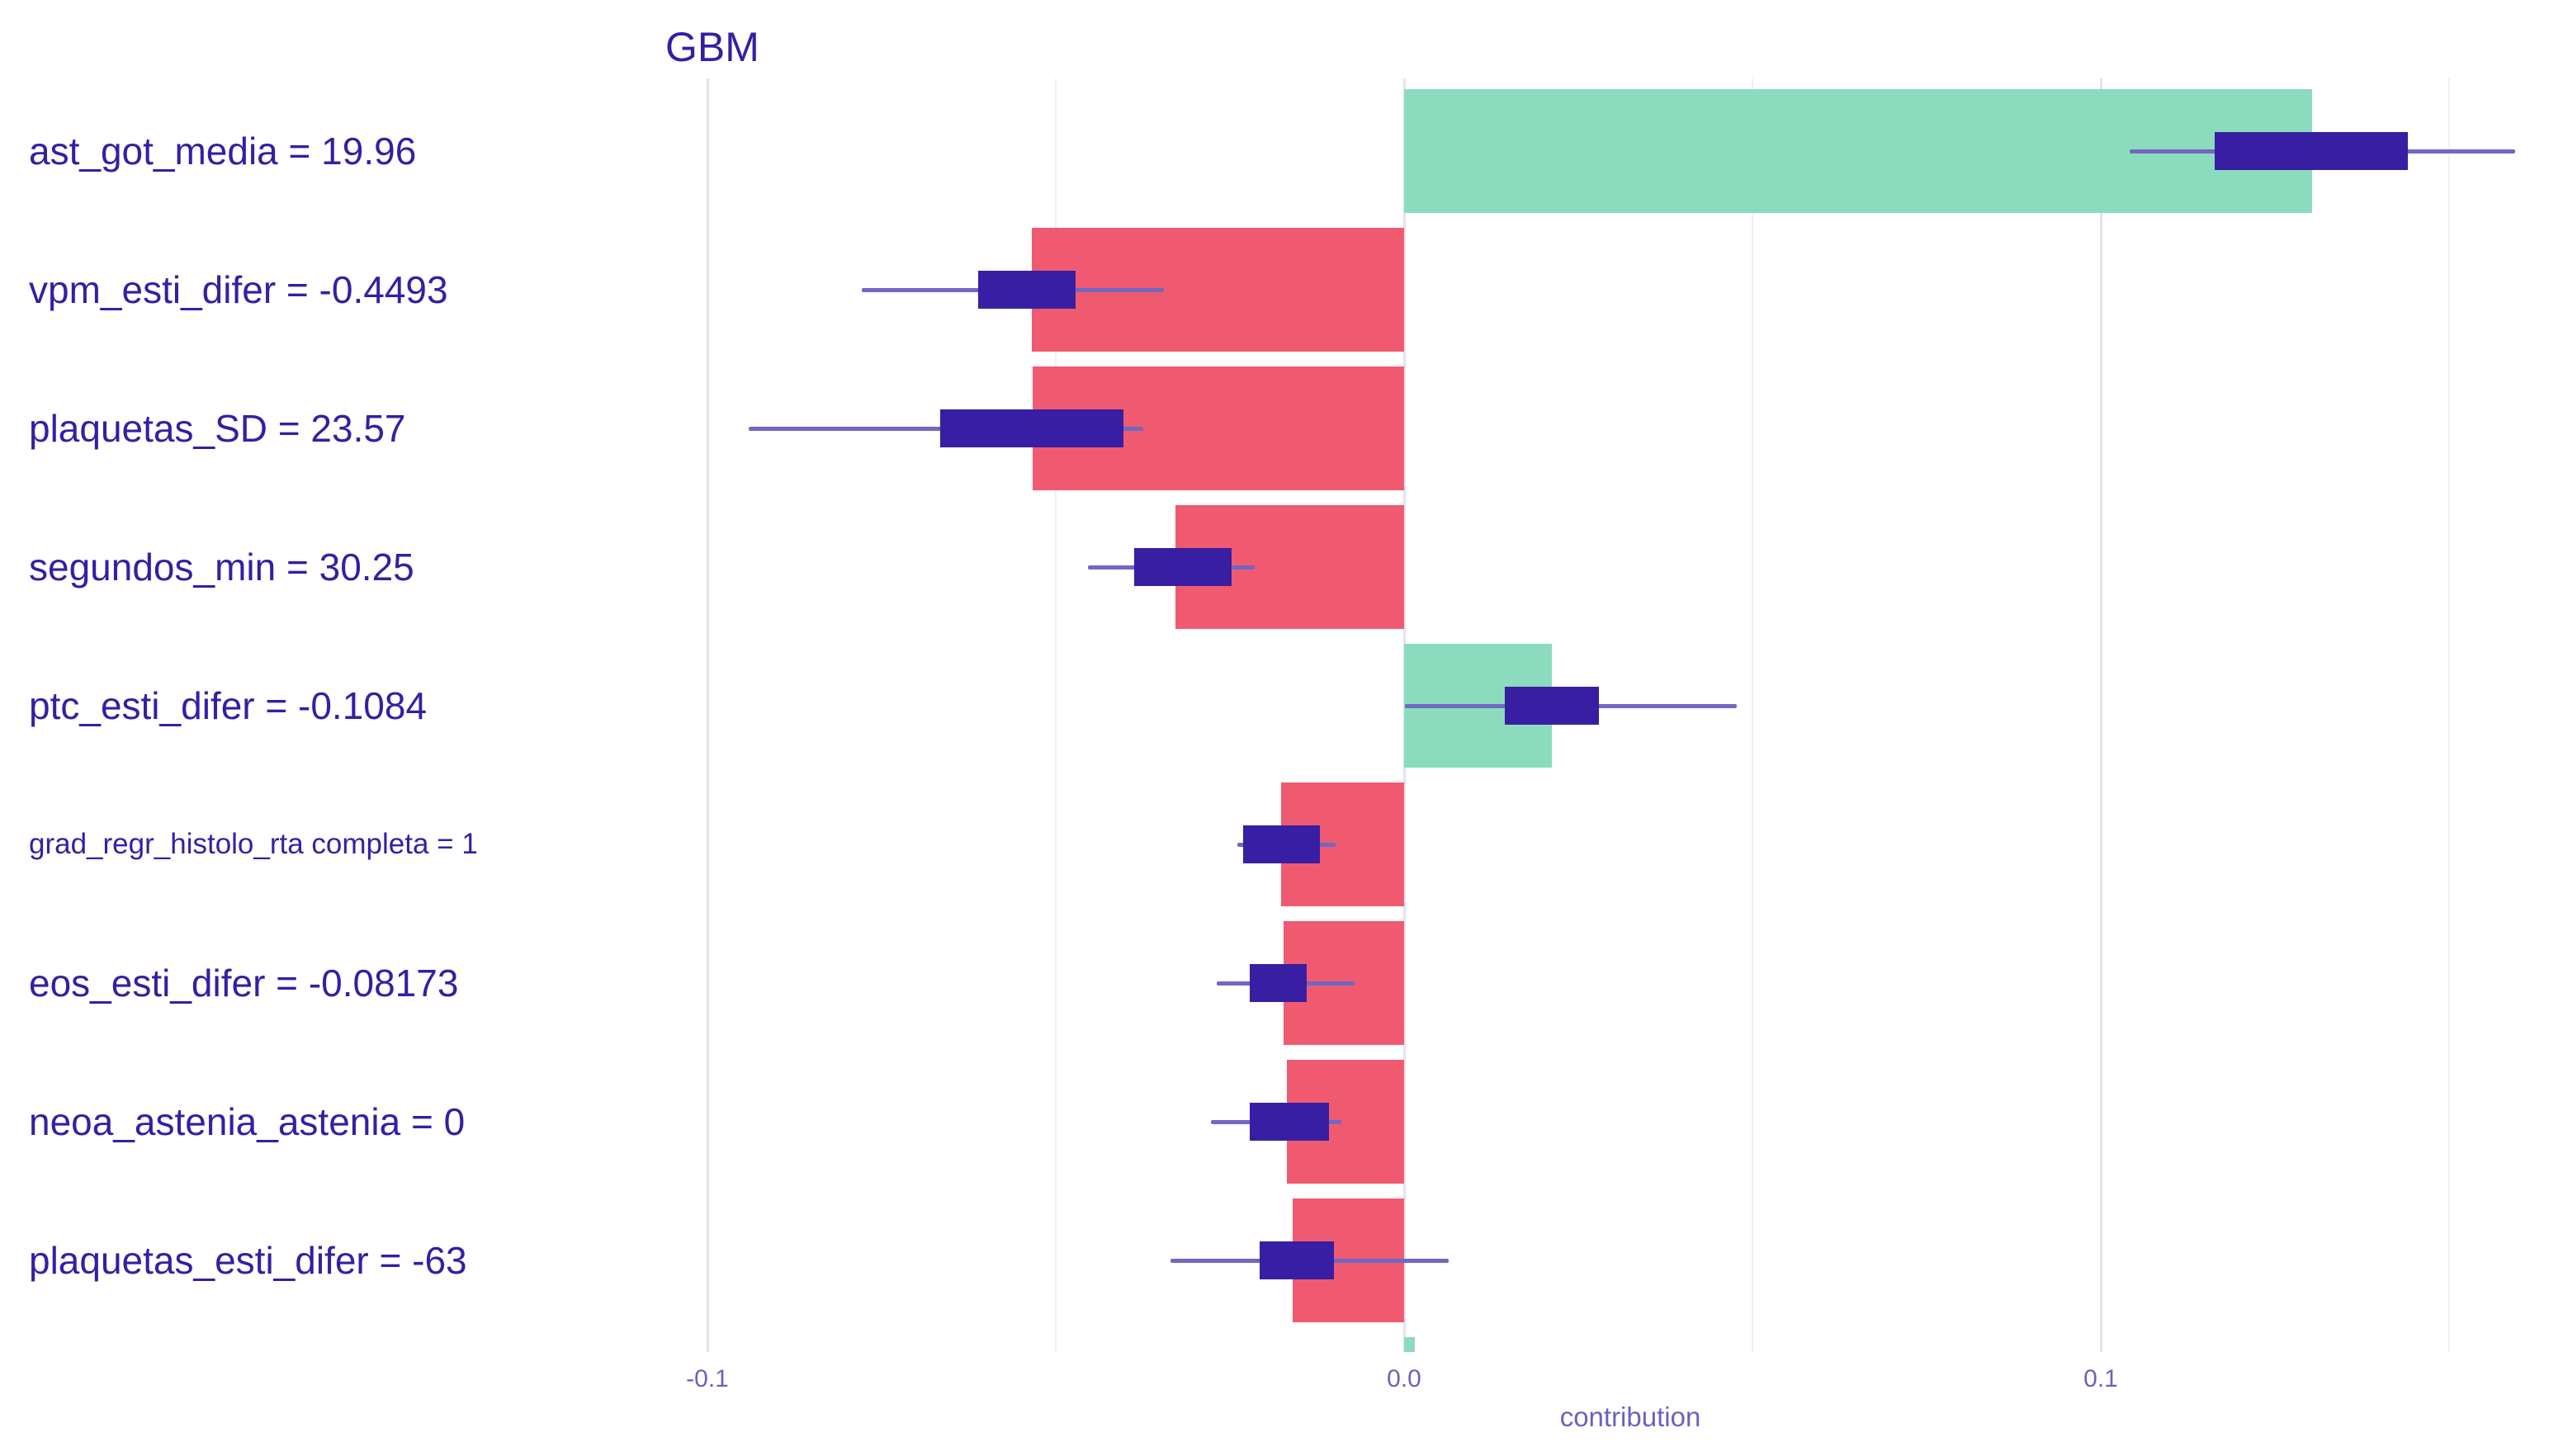  I want to click on feature-label: segundos_min = 30.25, so click(221, 567).